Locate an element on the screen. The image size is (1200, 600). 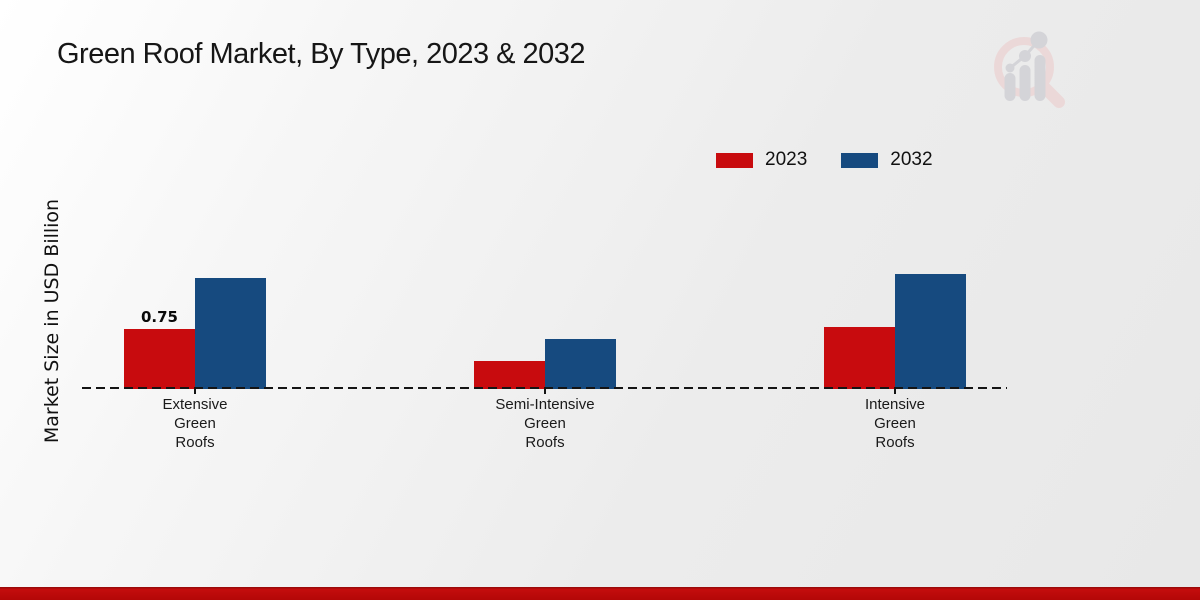
legend-swatch-2023 is located at coordinates (734, 160).